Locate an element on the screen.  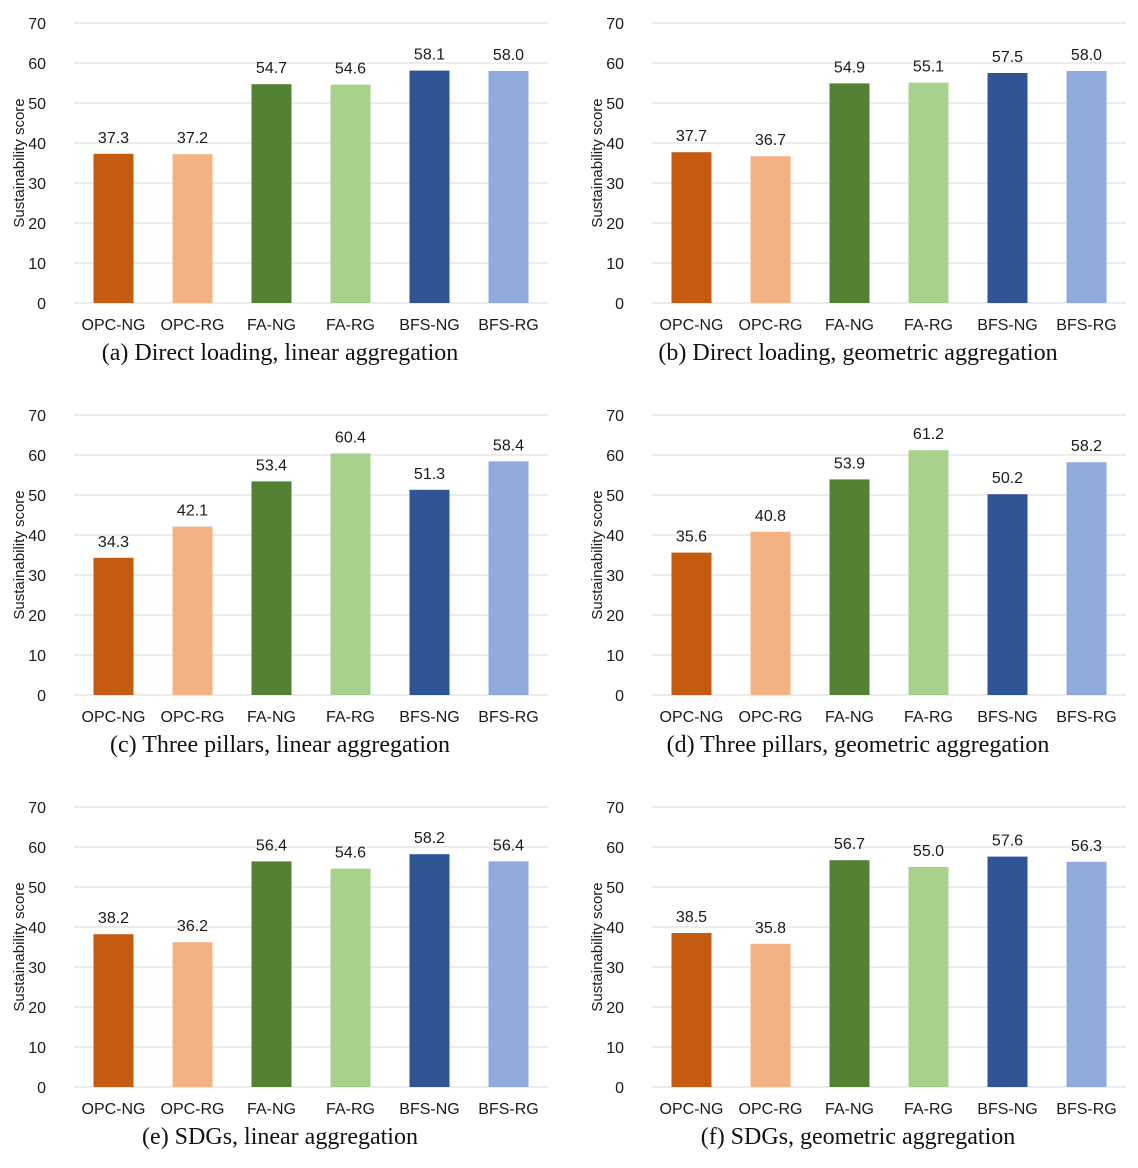
data-label: 38.2 is located at coordinates (113, 918).